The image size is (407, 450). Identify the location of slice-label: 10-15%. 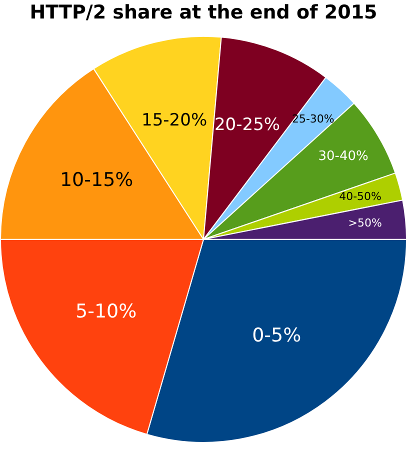
(97, 179).